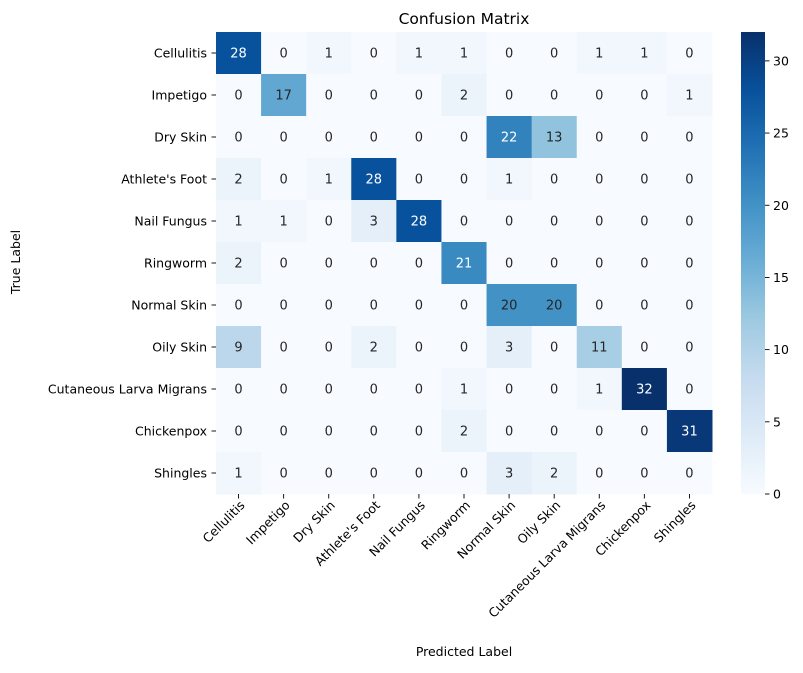  Describe the element at coordinates (374, 180) in the screenshot. I see `cell-value-label: 28` at that location.